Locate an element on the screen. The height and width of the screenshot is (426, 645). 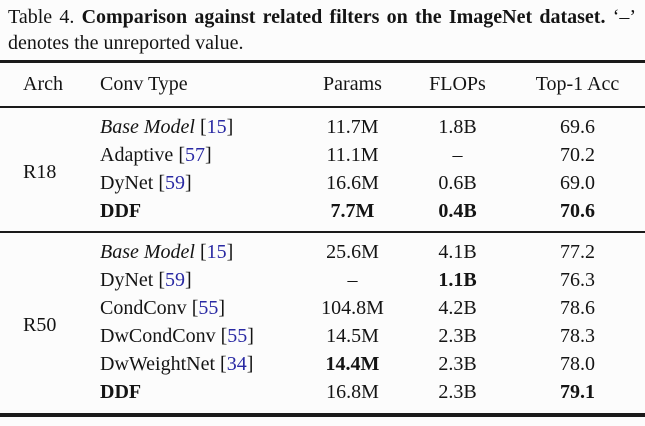
flops-cell: 1.8B is located at coordinates (457, 126).